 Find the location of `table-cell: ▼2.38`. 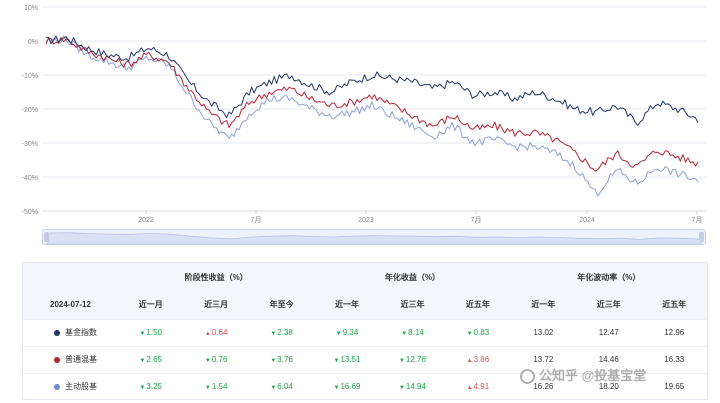

table-cell: ▼2.38 is located at coordinates (281, 332).